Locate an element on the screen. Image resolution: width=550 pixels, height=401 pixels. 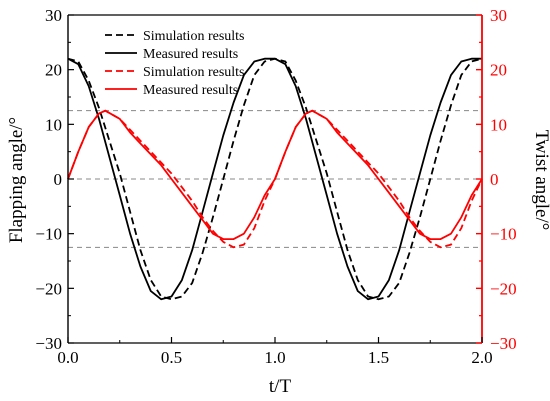
y-tick-label-right: −30 is located at coordinates (503, 343).